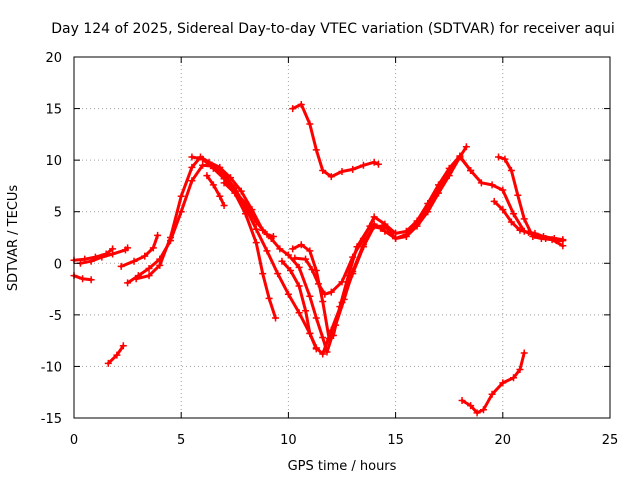 The image size is (640, 480). Describe the element at coordinates (395, 440) in the screenshot. I see `x-tick-label: 15` at that location.